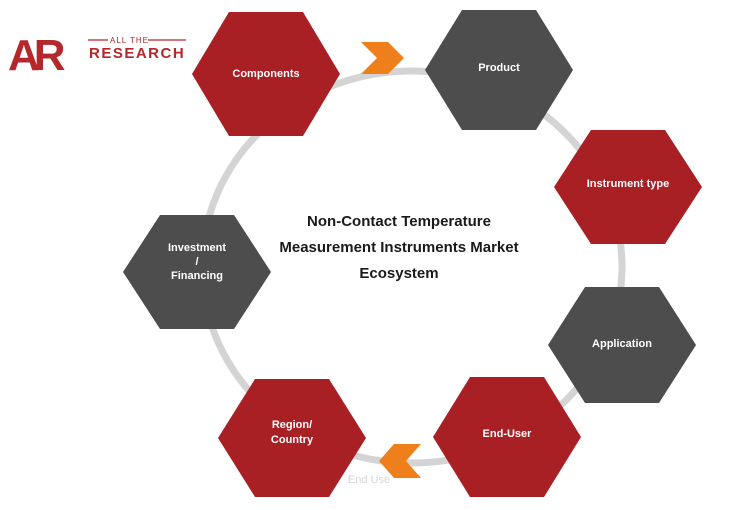 The image size is (754, 510). What do you see at coordinates (196, 262) in the screenshot?
I see `node-label-line: /` at bounding box center [196, 262].